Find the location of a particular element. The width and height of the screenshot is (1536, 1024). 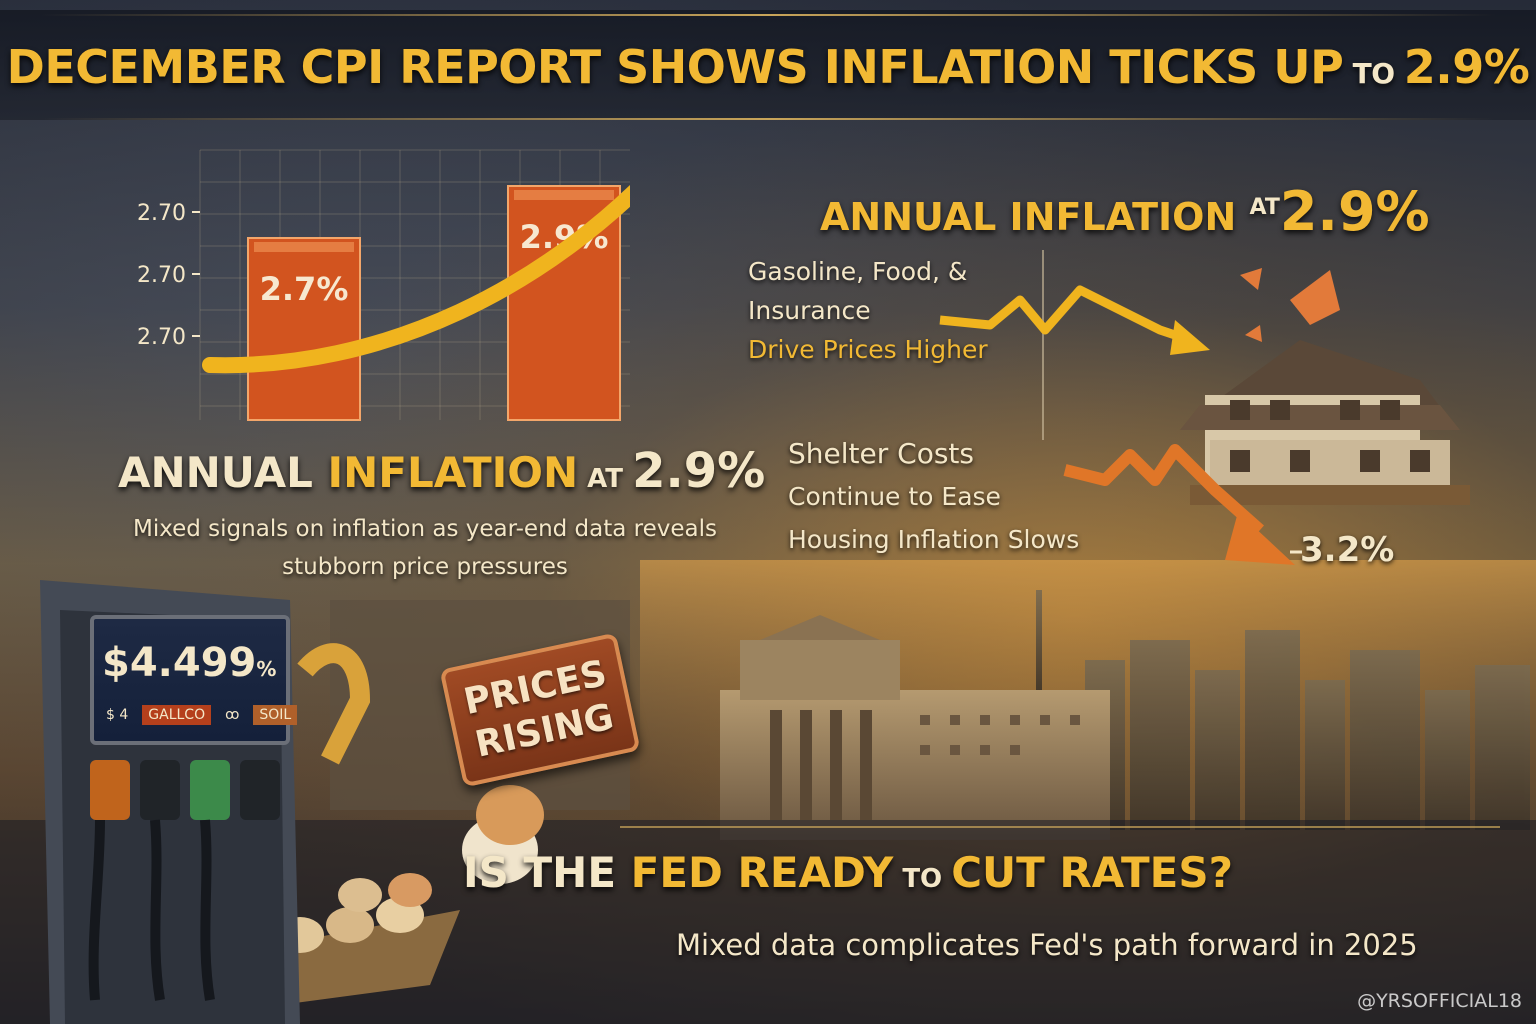

annual-inflation-value: 2.9% is located at coordinates (1354, 211).